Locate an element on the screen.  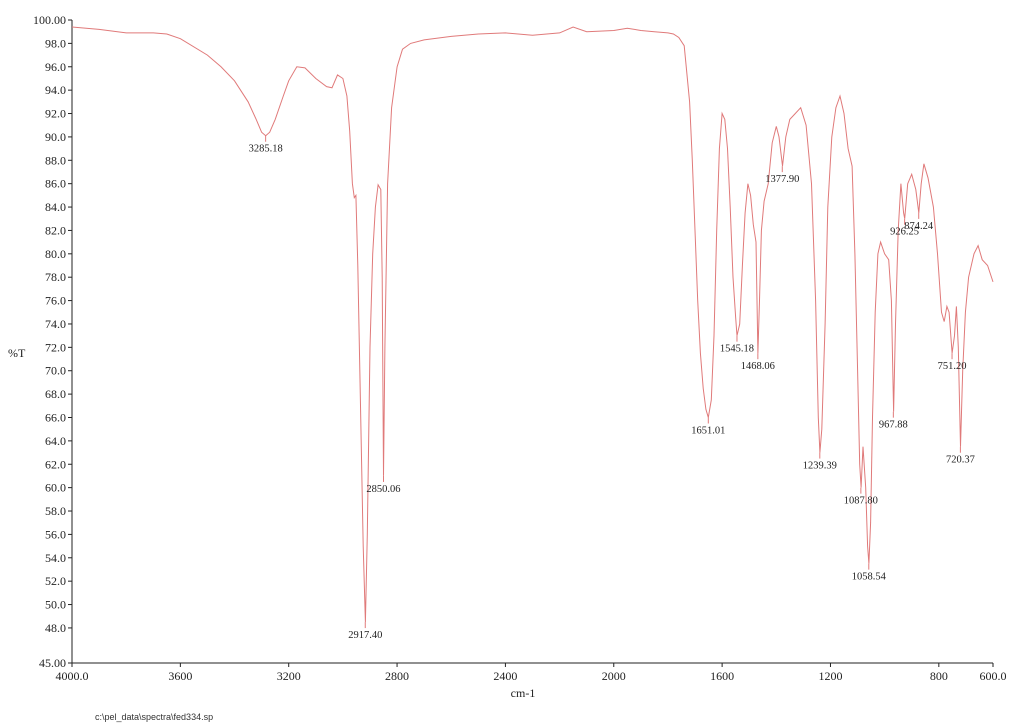
y-tick-label: 98.0 is located at coordinates (55, 43).